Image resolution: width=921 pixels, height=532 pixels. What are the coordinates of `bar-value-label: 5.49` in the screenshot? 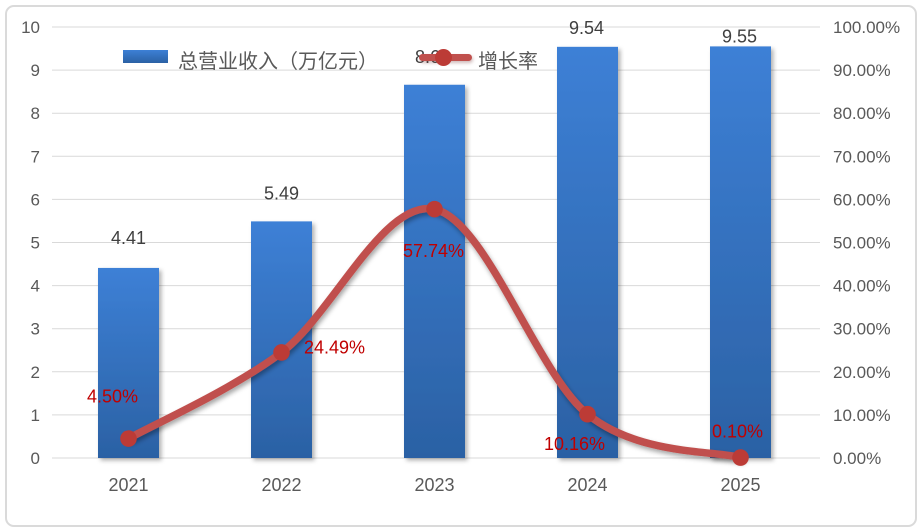 It's located at (281, 193).